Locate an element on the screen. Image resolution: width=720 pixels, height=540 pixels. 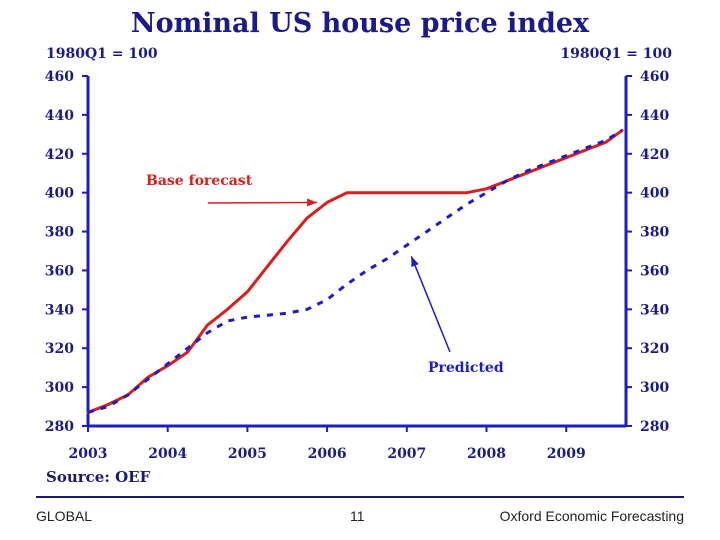
footer-left-text: GLOBAL is located at coordinates (64, 516).